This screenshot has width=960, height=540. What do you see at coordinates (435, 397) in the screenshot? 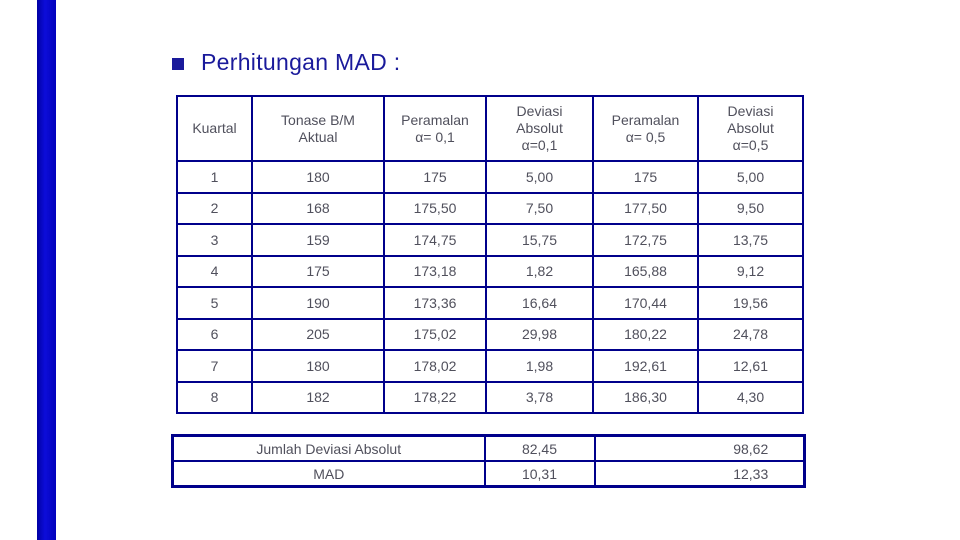
I see `table-cell: 178,22` at bounding box center [435, 397].